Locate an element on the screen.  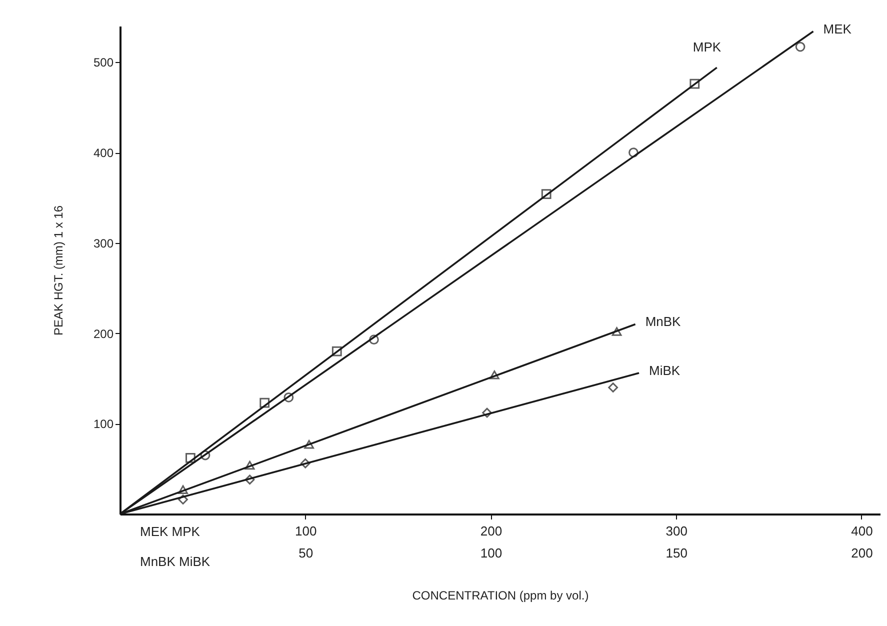
x-axis-title: CONCENTRATION (ppm by vol.) is located at coordinates (500, 595).